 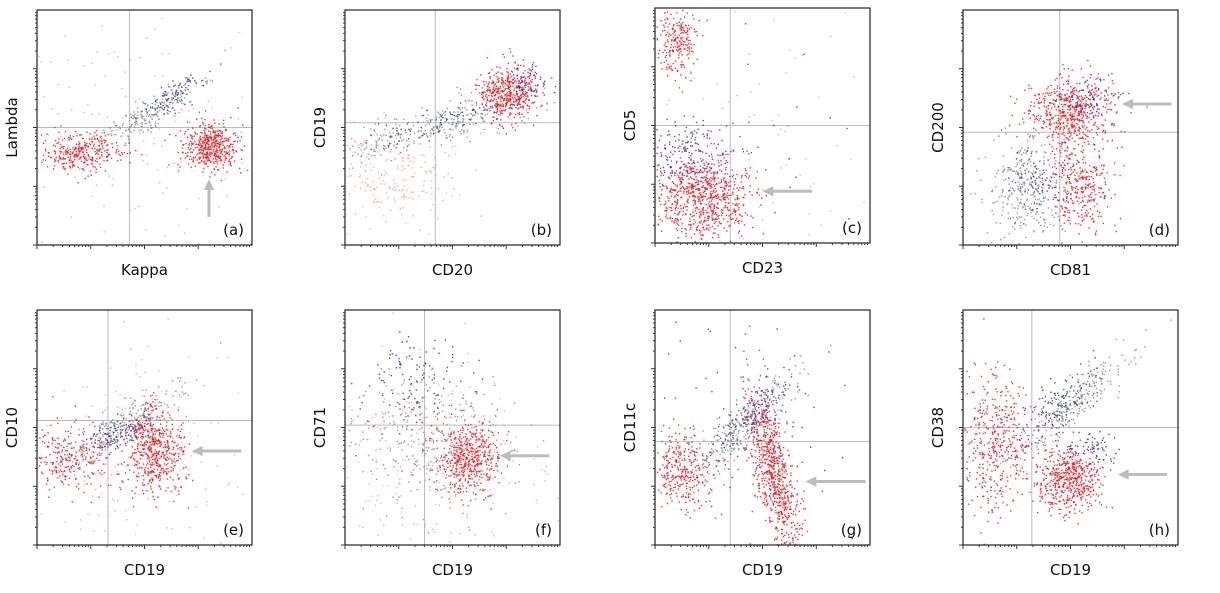 I want to click on y-axis-label: CD19, so click(x=320, y=127).